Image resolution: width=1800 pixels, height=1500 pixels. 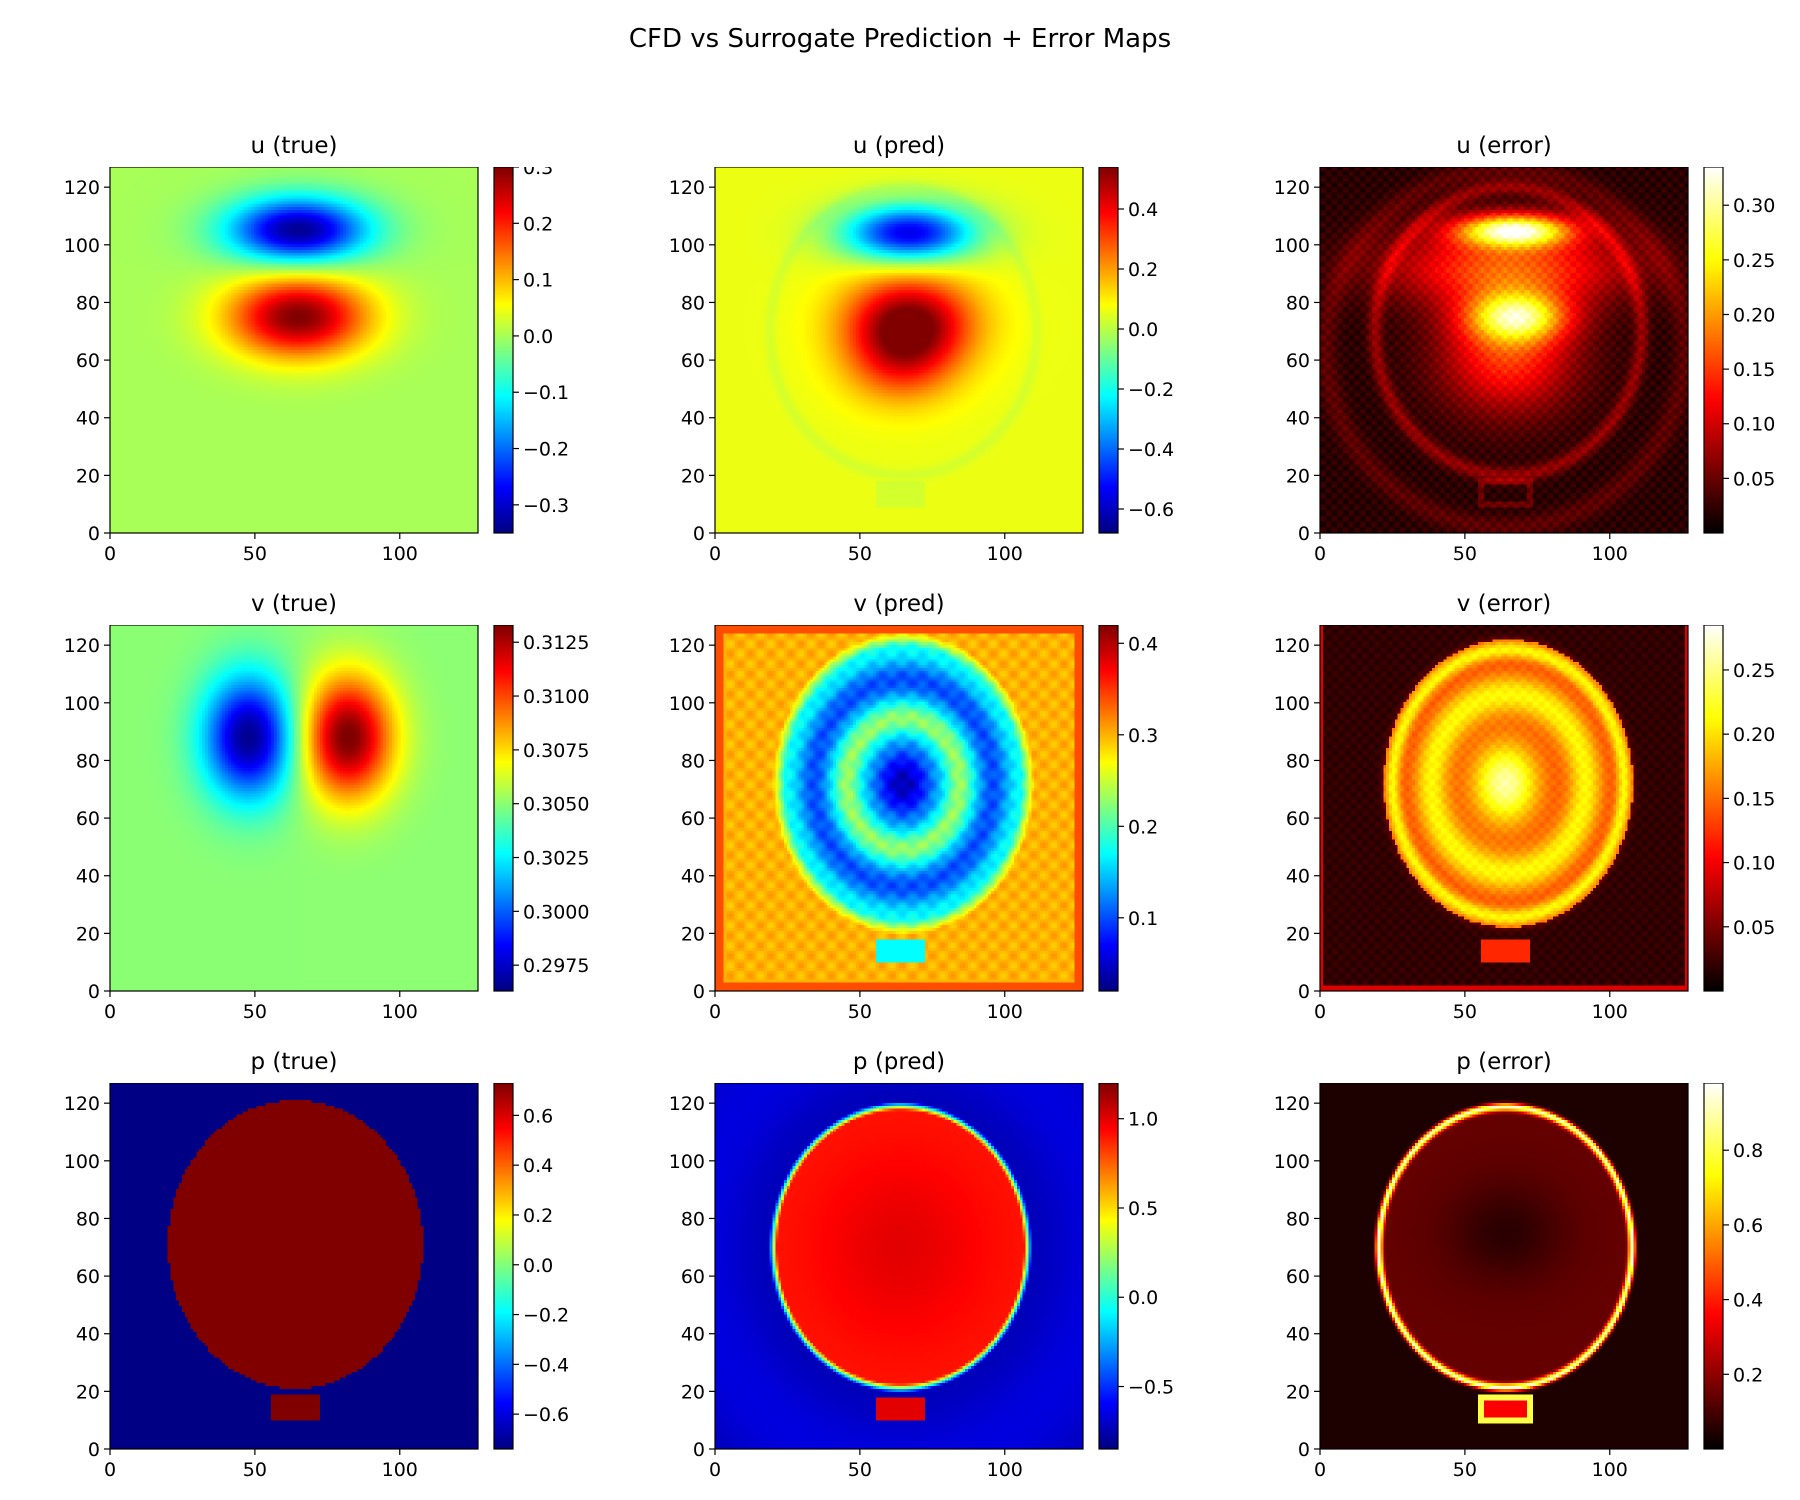 I want to click on panel-title: v (true), so click(x=294, y=604).